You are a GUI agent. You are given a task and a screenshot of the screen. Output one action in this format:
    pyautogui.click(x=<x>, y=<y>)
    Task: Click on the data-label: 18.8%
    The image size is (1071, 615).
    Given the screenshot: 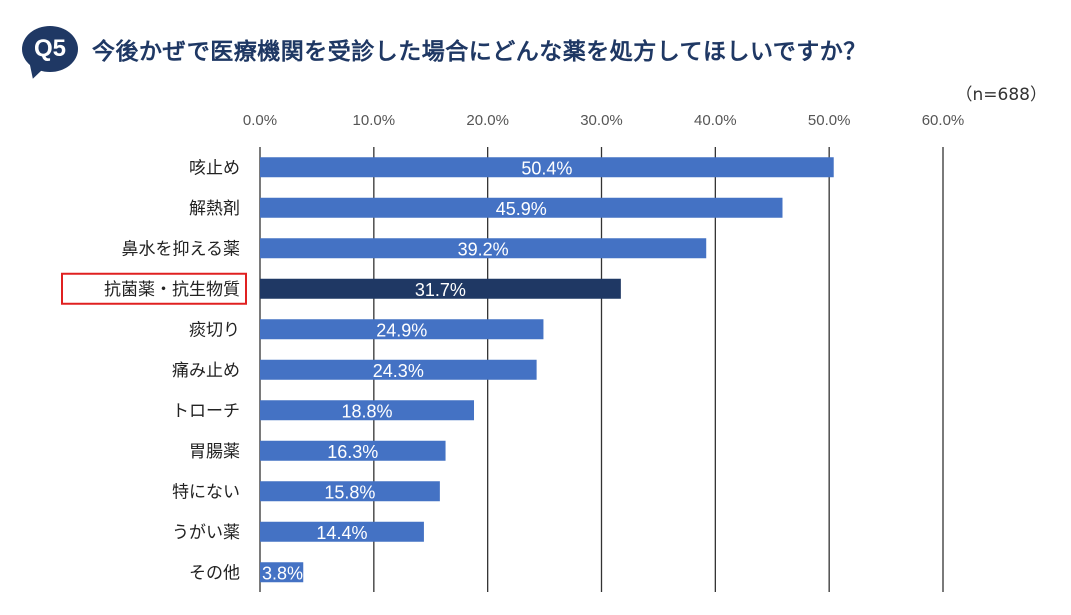 What is the action you would take?
    pyautogui.click(x=366, y=411)
    